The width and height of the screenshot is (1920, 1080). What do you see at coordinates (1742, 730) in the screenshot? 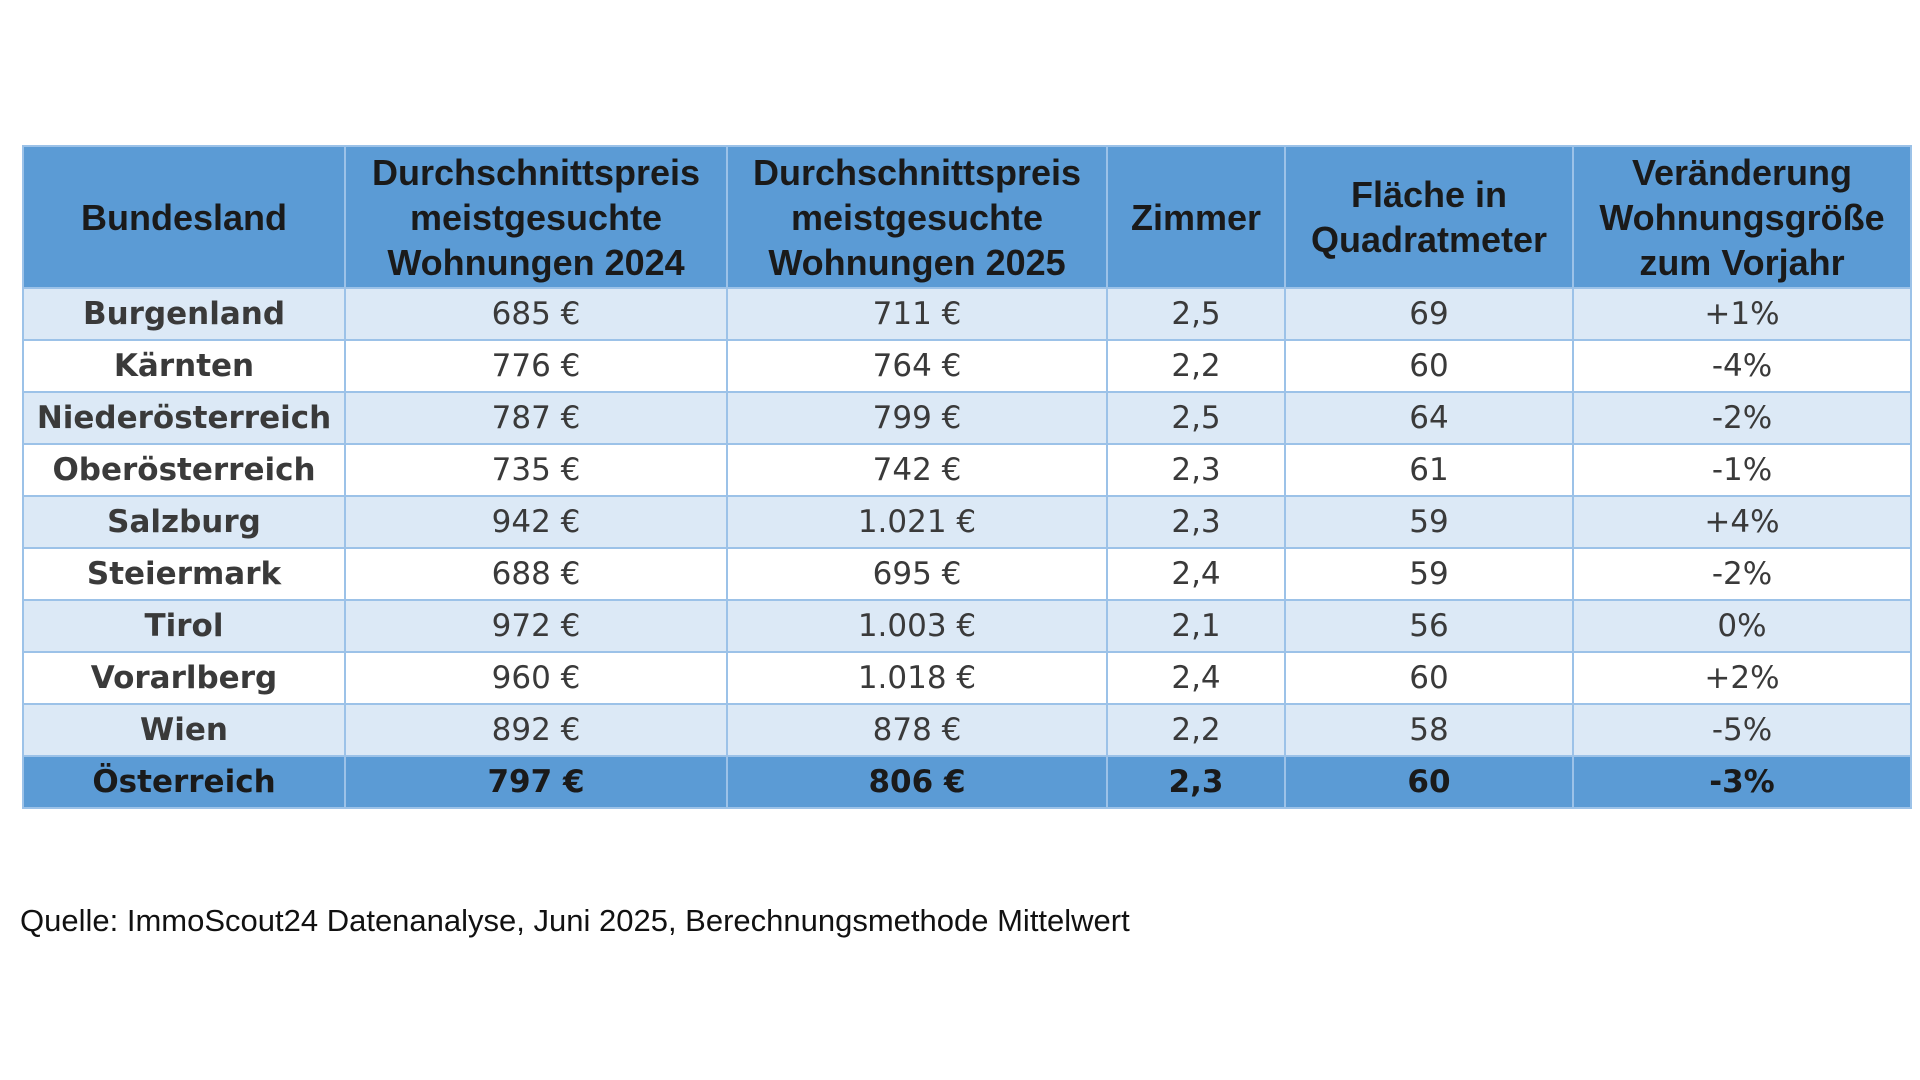
I see `cell-size-change: -5%` at bounding box center [1742, 730].